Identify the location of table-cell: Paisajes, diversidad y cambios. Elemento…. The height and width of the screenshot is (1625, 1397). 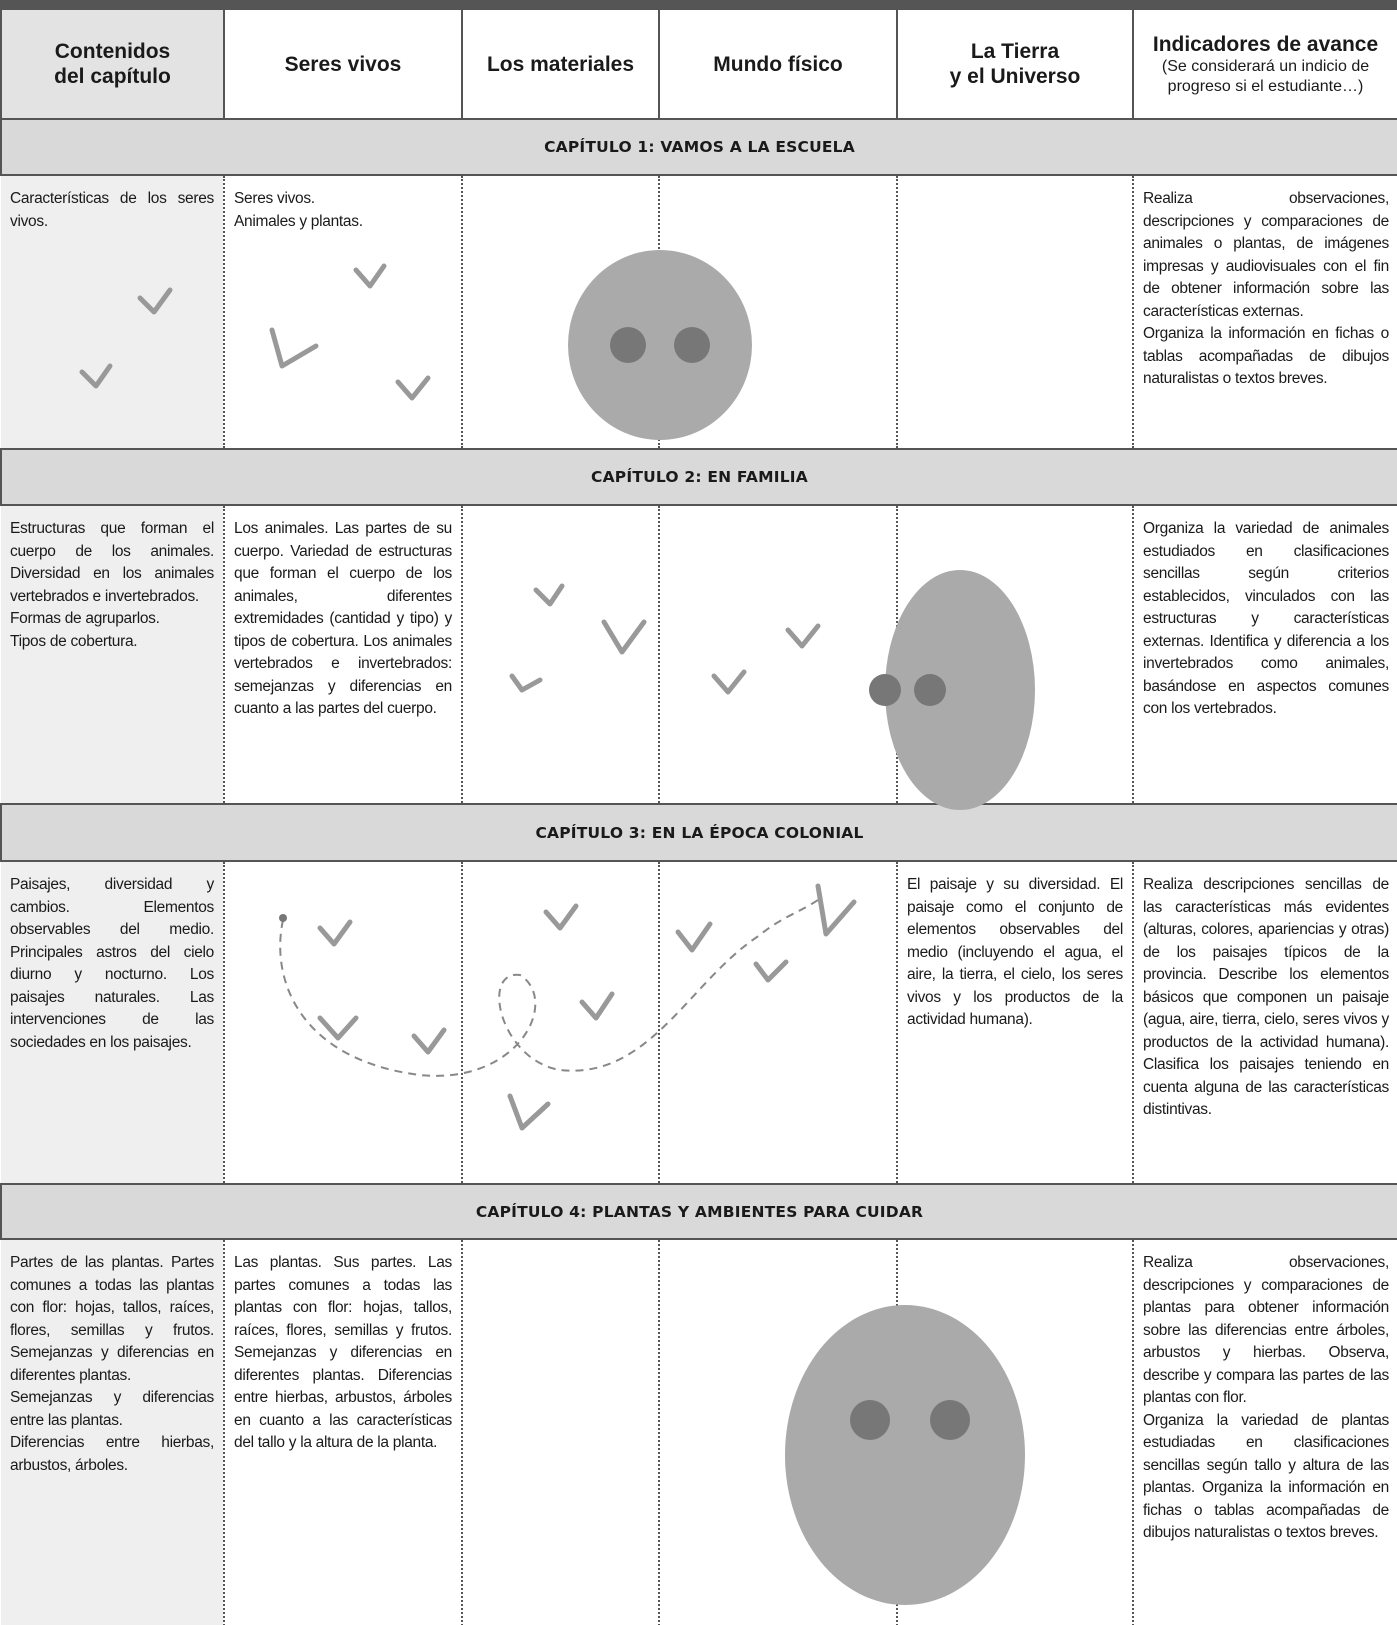
(113, 1022).